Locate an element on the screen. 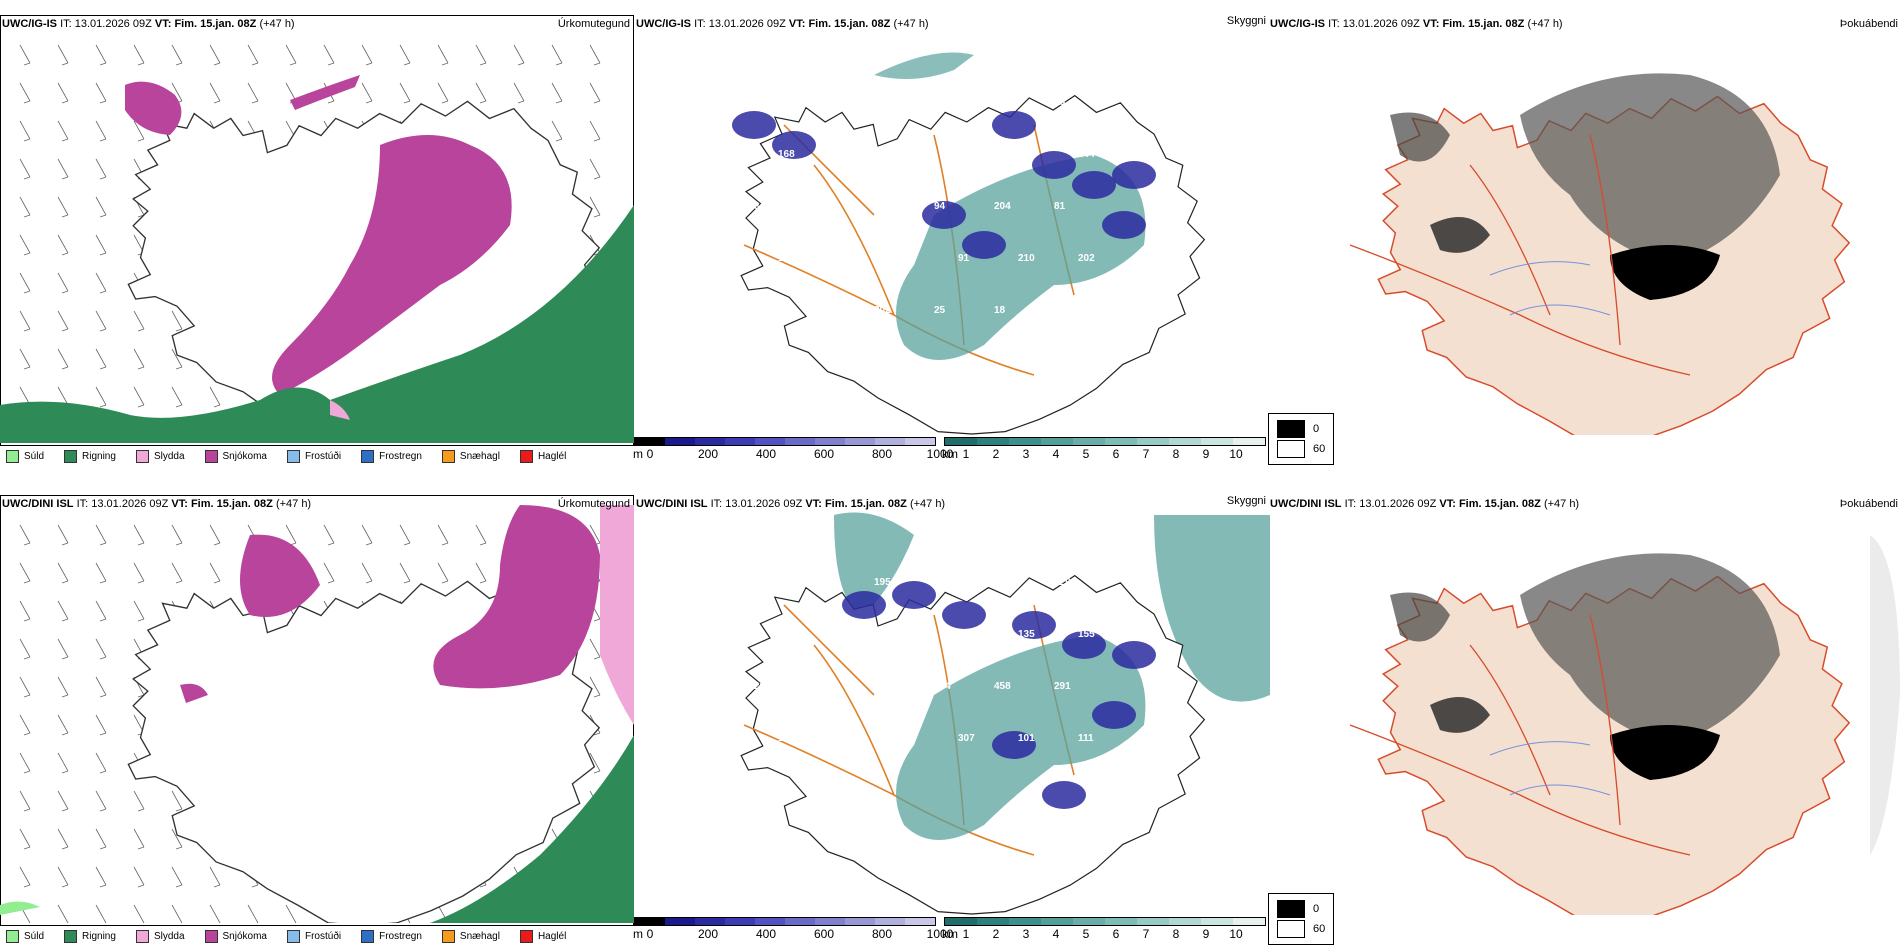 The width and height of the screenshot is (1900, 950). cloudbase-value-label: 204 is located at coordinates (1002, 206).